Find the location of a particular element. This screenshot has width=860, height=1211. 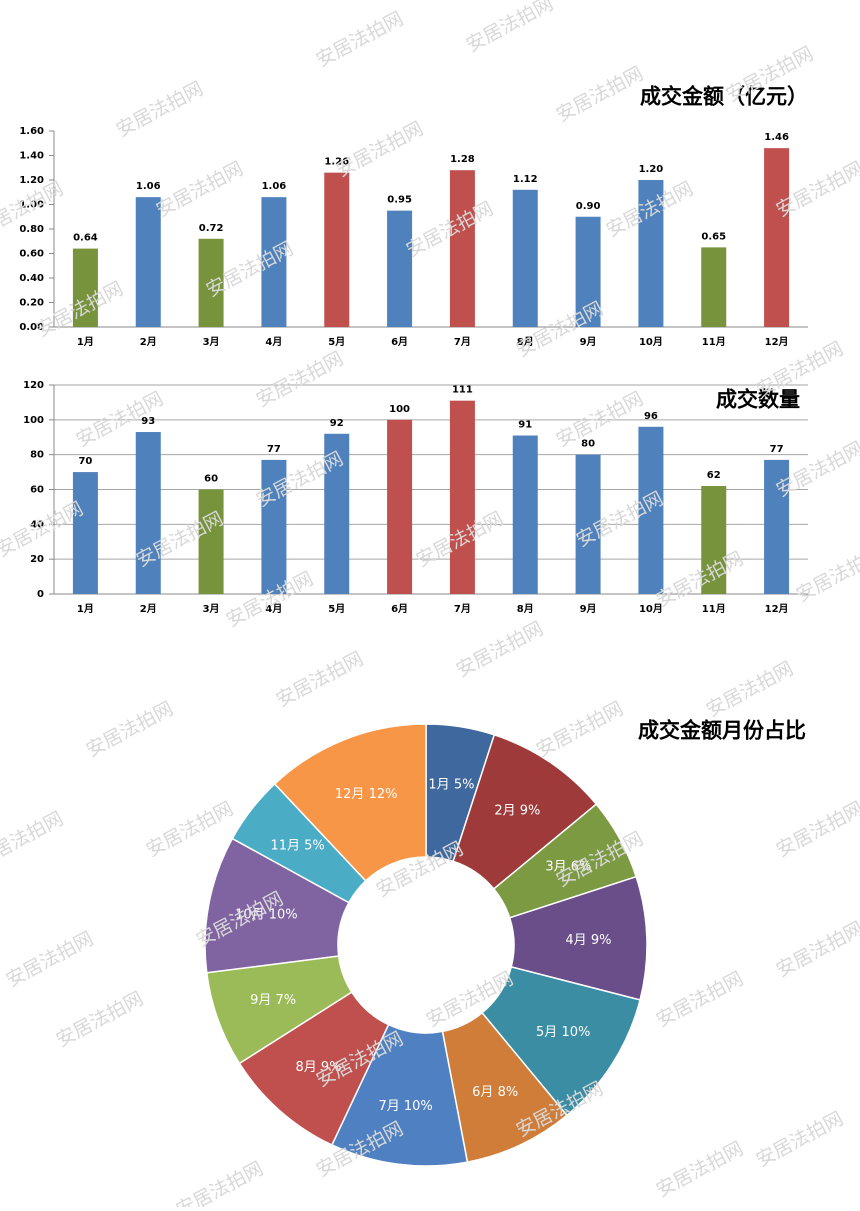

slice-label: 2月 9% is located at coordinates (517, 810).